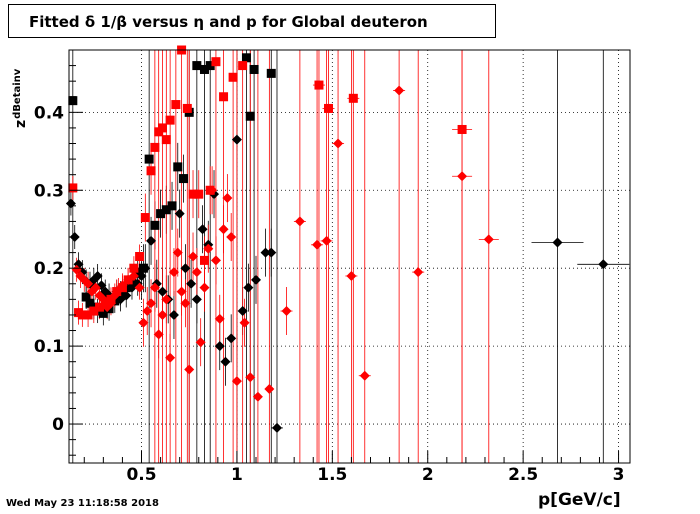  Describe the element at coordinates (49, 269) in the screenshot. I see `y-tick-label: 0.2` at that location.